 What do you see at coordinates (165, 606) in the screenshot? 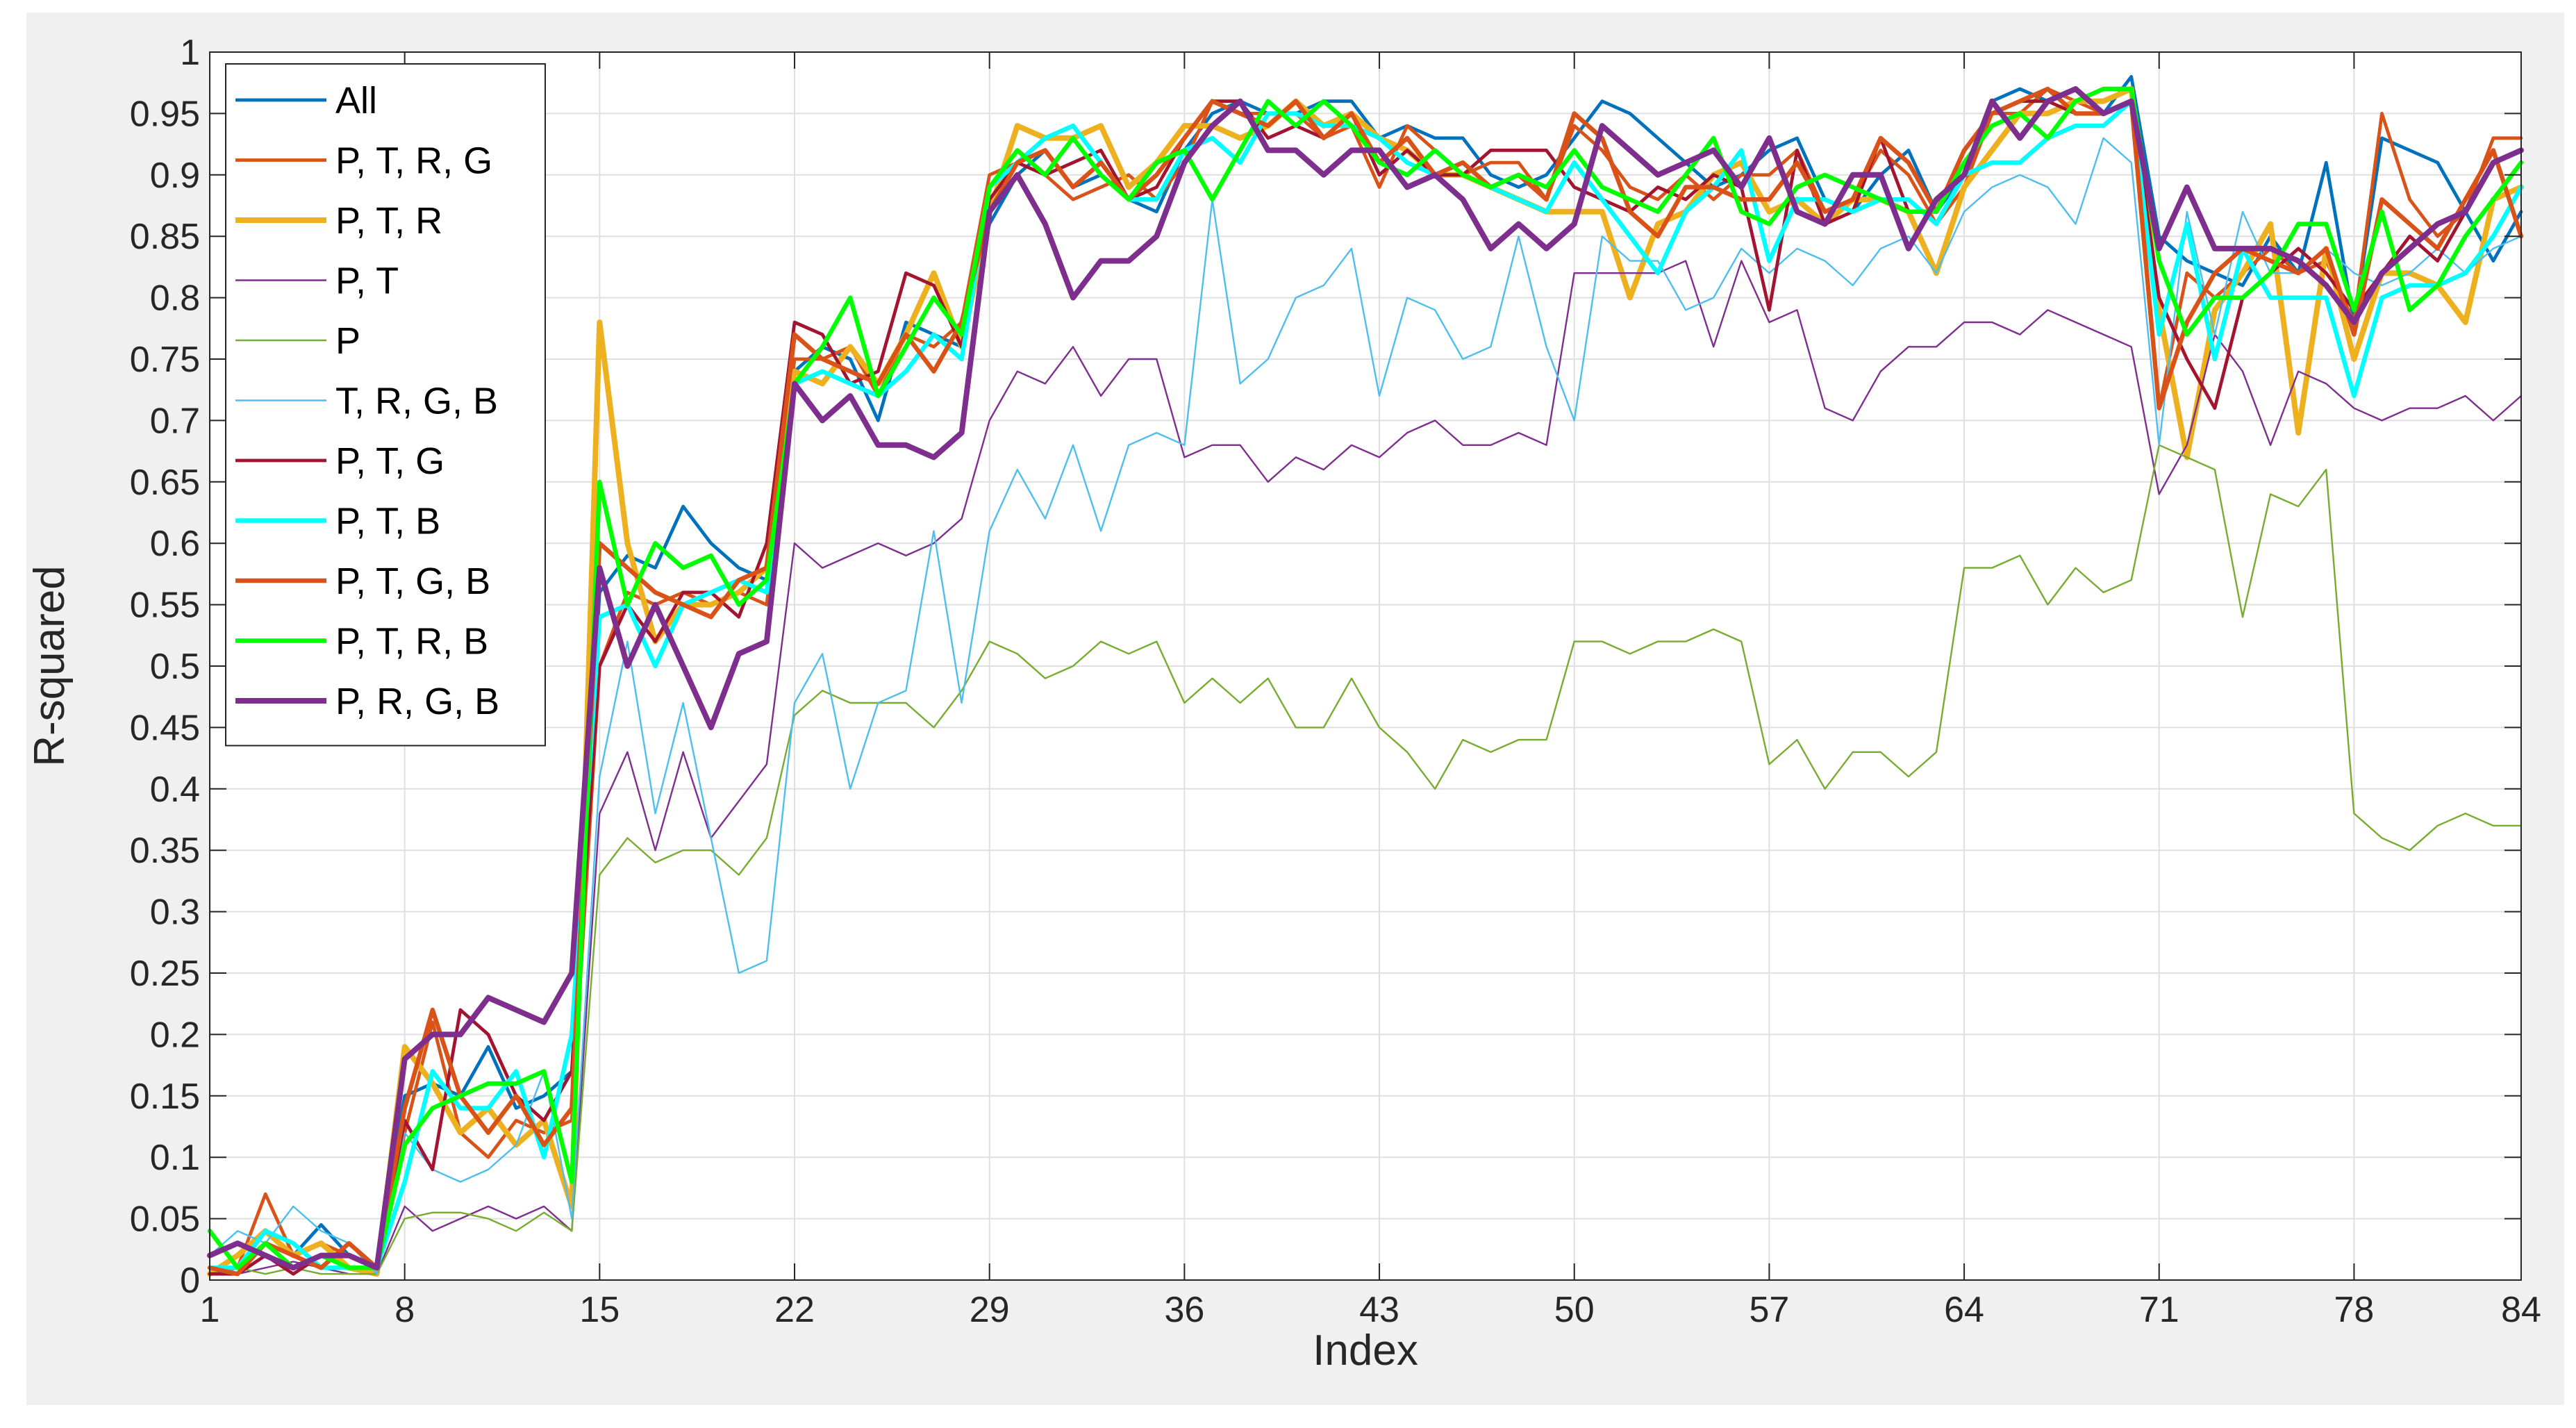
I see `y-tick-label: 0.55` at bounding box center [165, 606].